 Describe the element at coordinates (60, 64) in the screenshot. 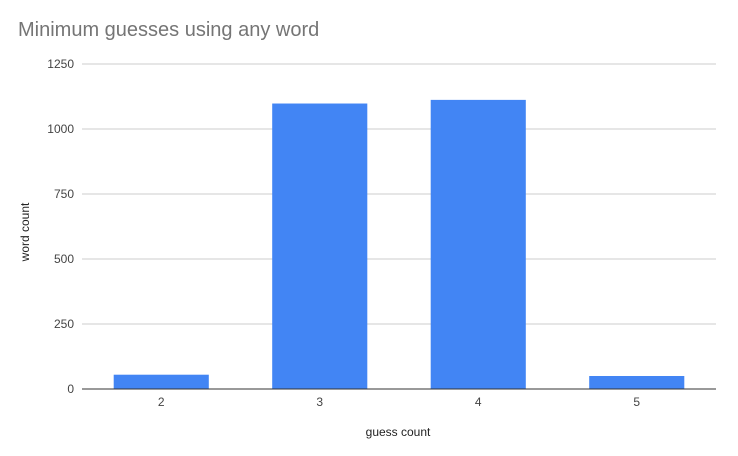

I see `y-tick-label: 1250` at that location.